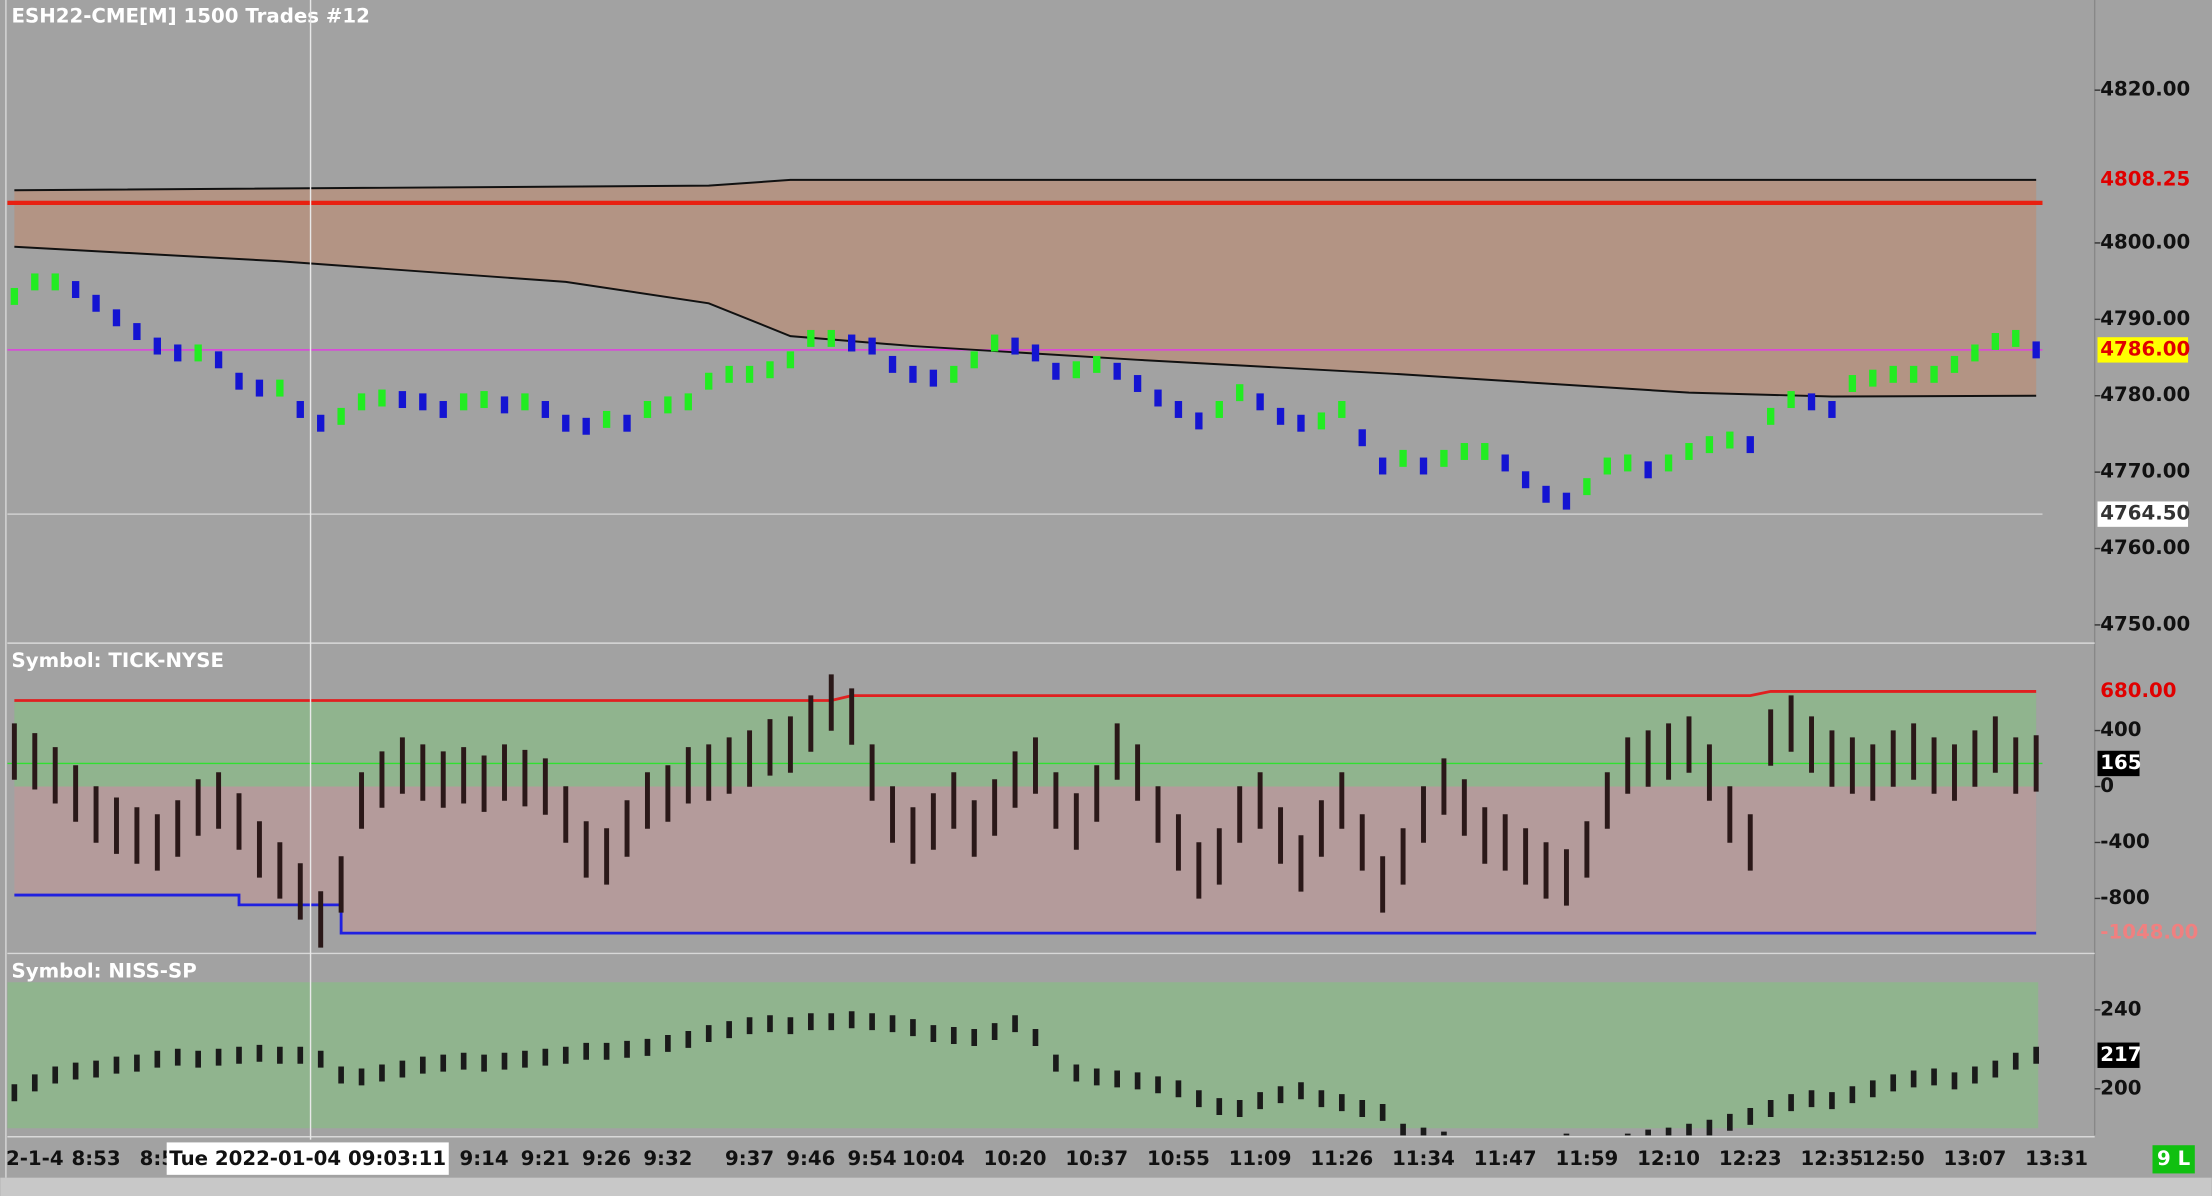  I want to click on x-tick-label: 10:04, so click(933, 1158).